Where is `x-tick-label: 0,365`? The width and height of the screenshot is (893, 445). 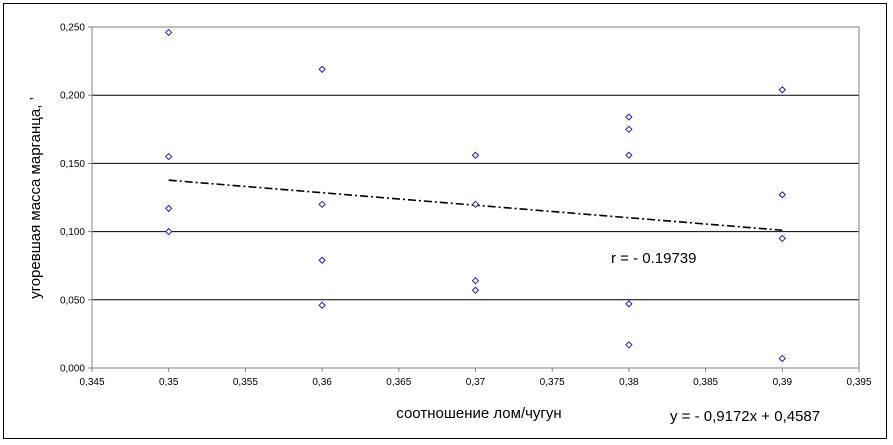 x-tick-label: 0,365 is located at coordinates (398, 382).